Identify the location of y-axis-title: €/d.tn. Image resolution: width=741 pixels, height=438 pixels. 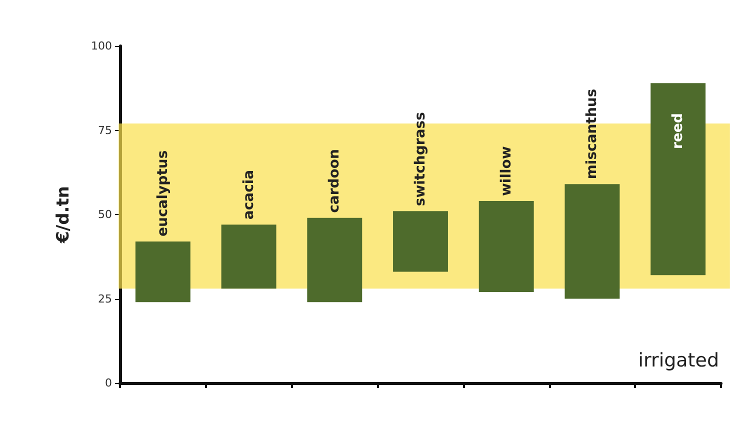
(64, 215).